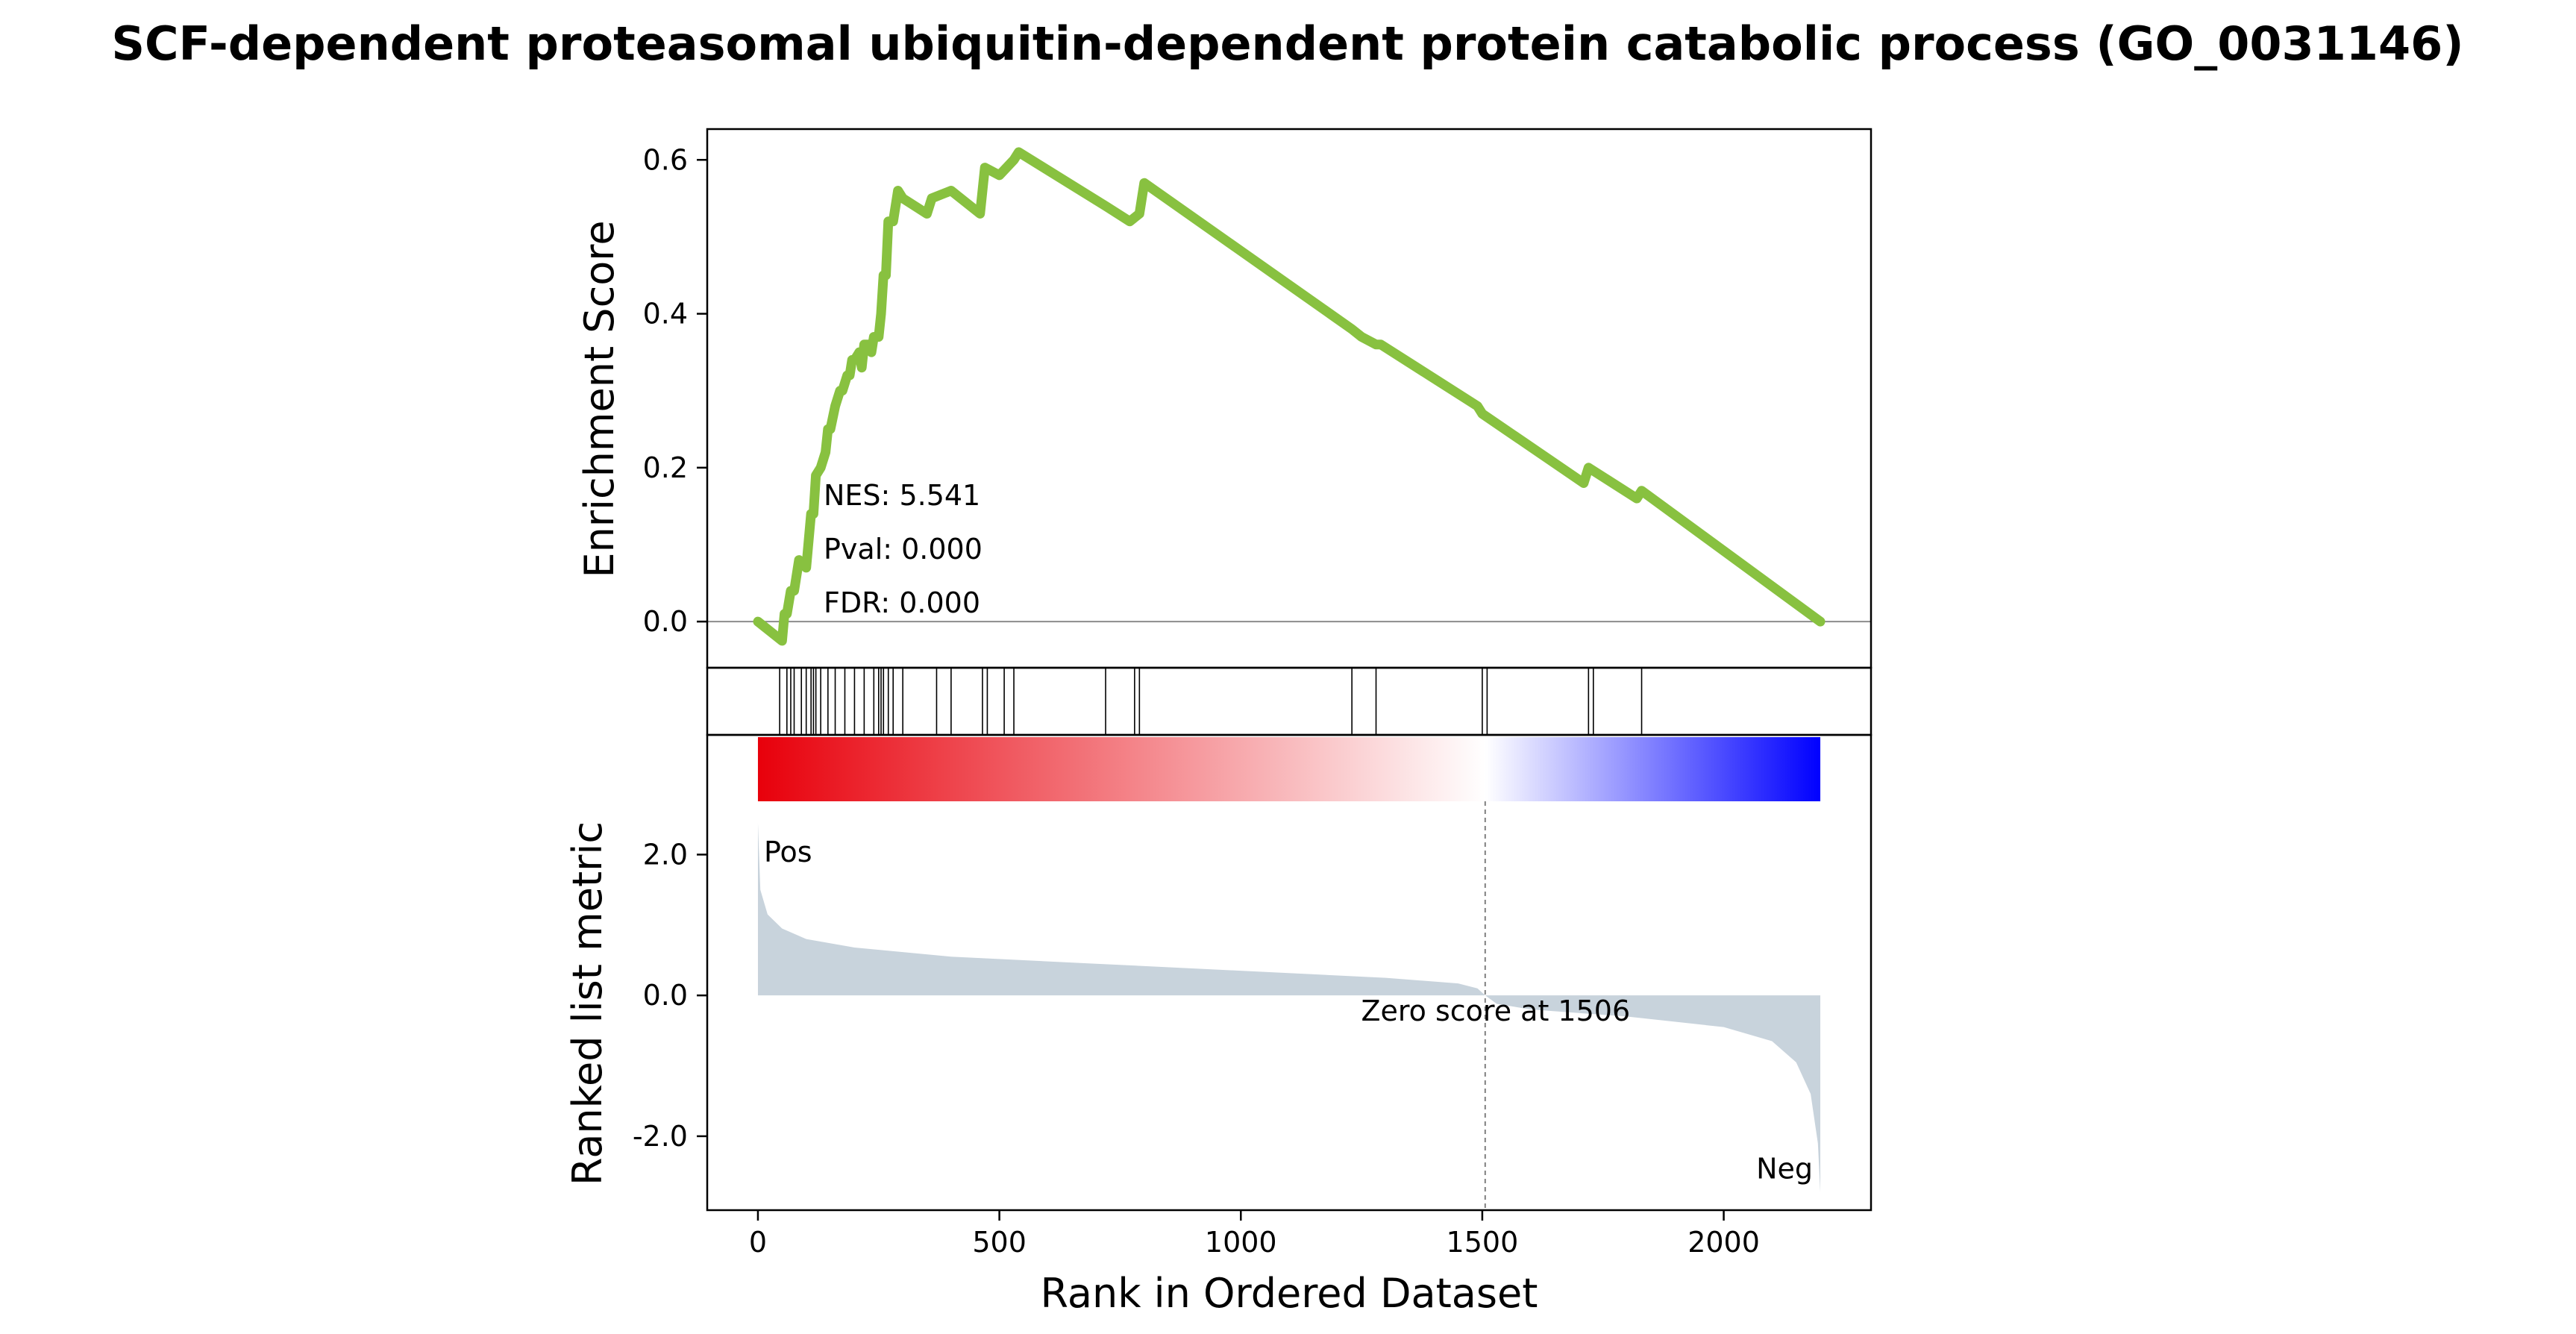 The height and width of the screenshot is (1334, 2576). What do you see at coordinates (788, 852) in the screenshot?
I see `pos-label: Pos` at bounding box center [788, 852].